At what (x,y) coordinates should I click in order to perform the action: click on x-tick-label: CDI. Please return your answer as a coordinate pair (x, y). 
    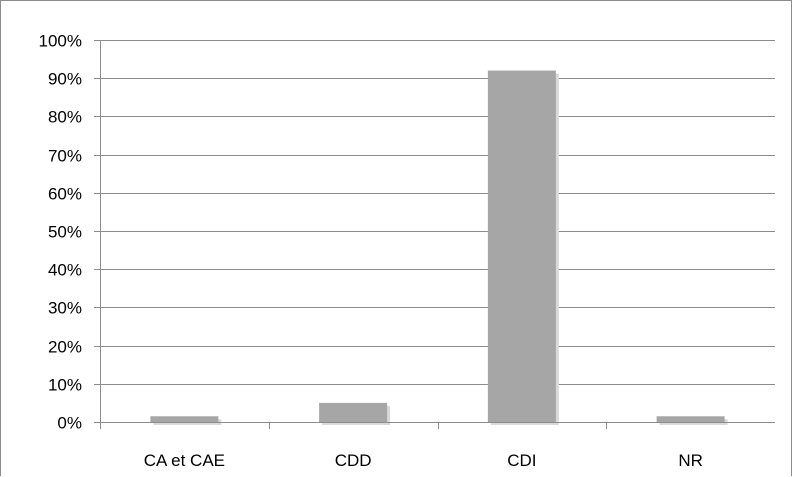
    Looking at the image, I should click on (521, 460).